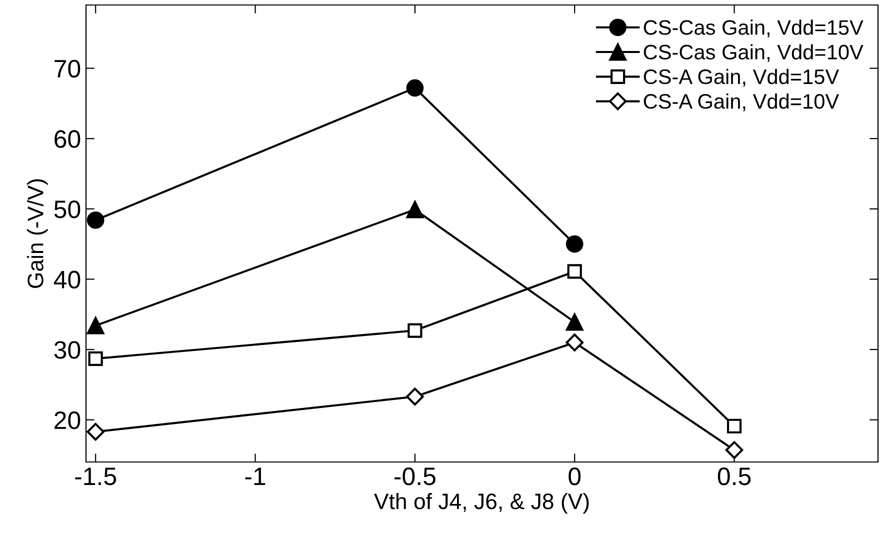  I want to click on x-tick-label: -0.5, so click(415, 477).